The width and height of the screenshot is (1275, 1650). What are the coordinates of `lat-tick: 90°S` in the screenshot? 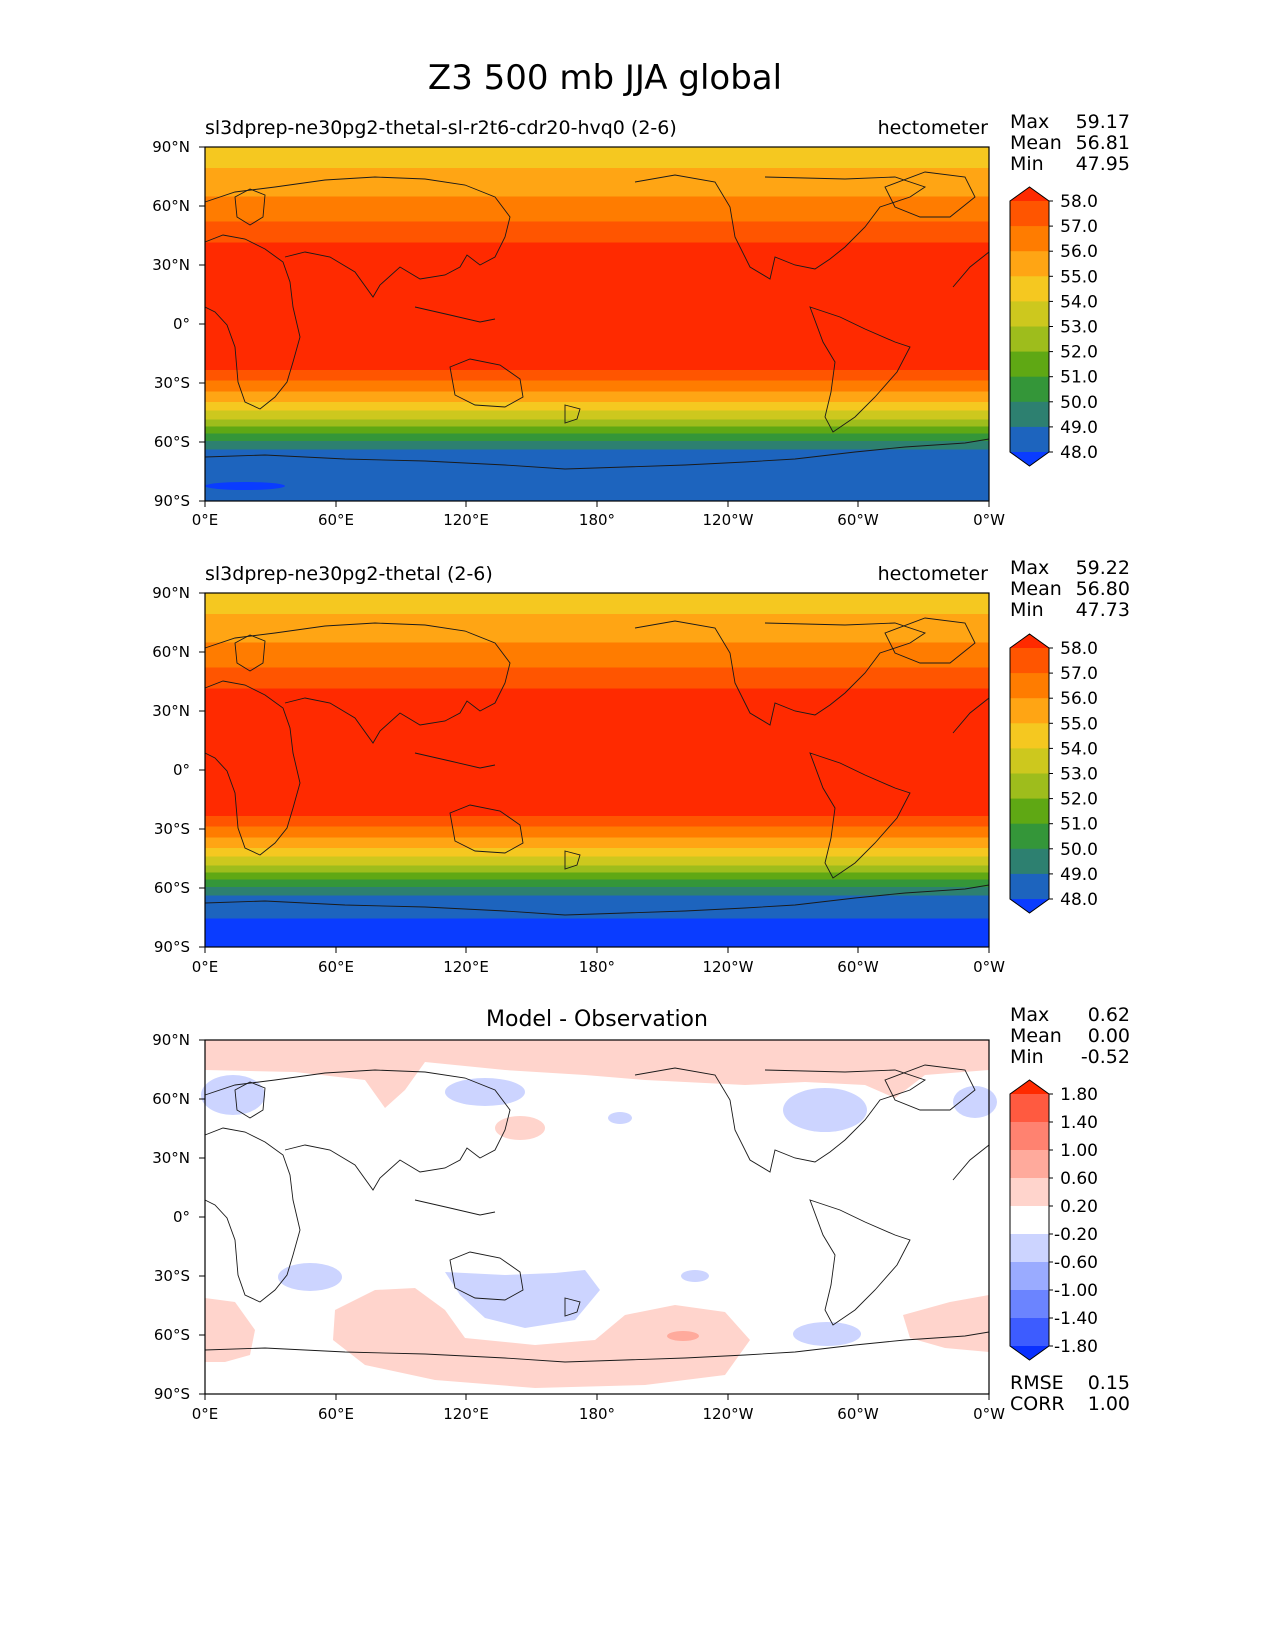 It's located at (172, 1394).